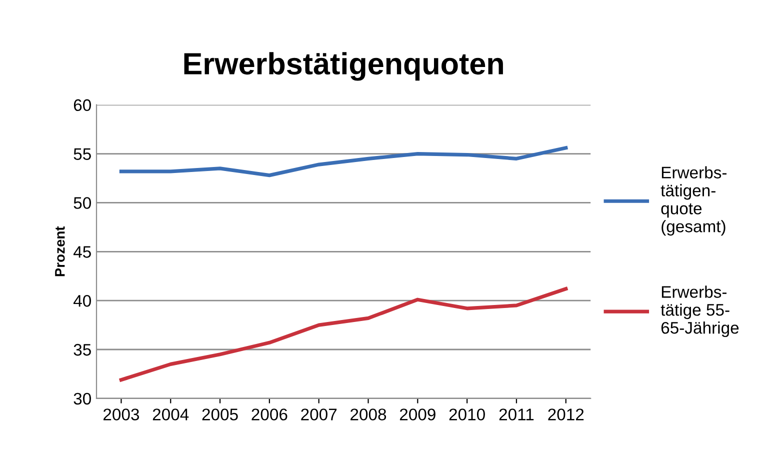 The height and width of the screenshot is (466, 772). What do you see at coordinates (693, 201) in the screenshot?
I see `legend-label: Erwerbs- tätigen- quote (gesamt)` at bounding box center [693, 201].